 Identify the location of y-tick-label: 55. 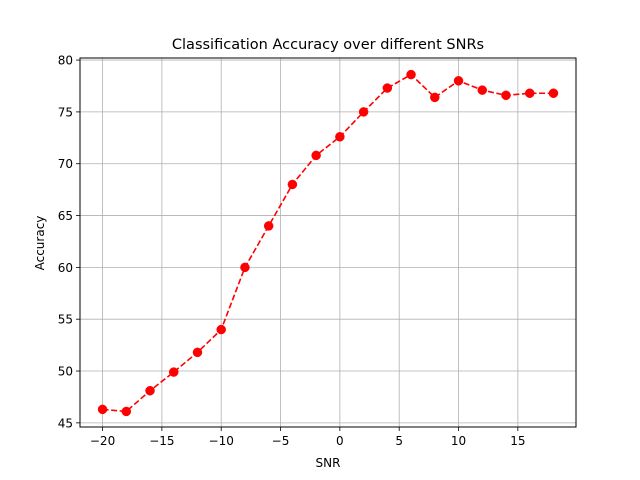
(65, 320).